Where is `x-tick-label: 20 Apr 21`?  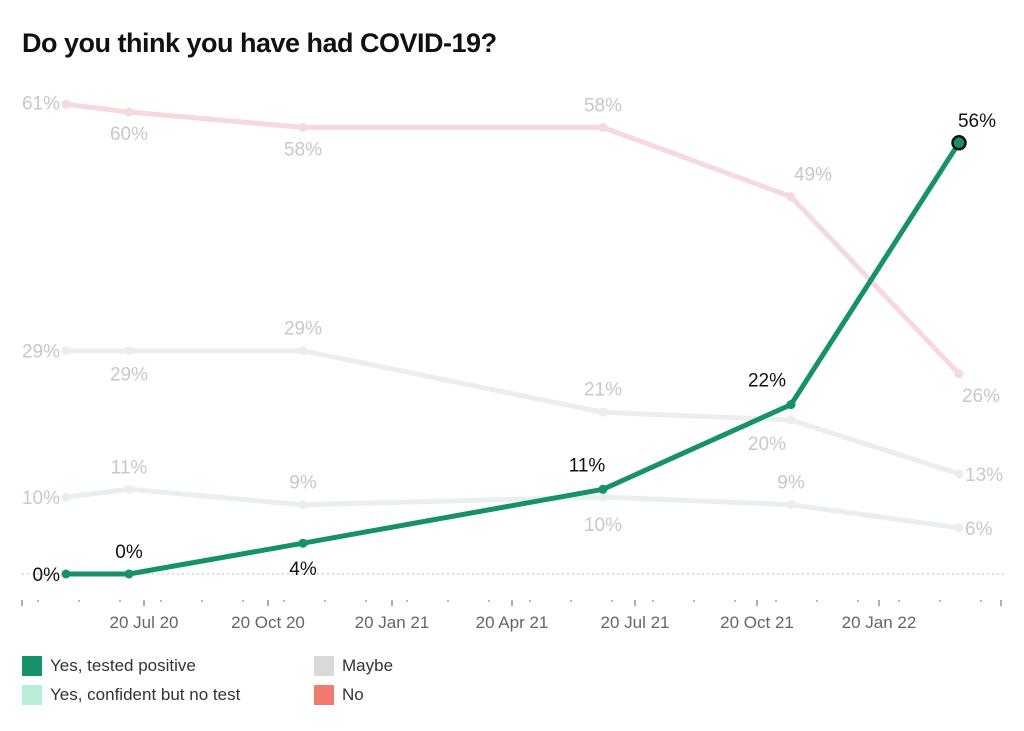
x-tick-label: 20 Apr 21 is located at coordinates (512, 622).